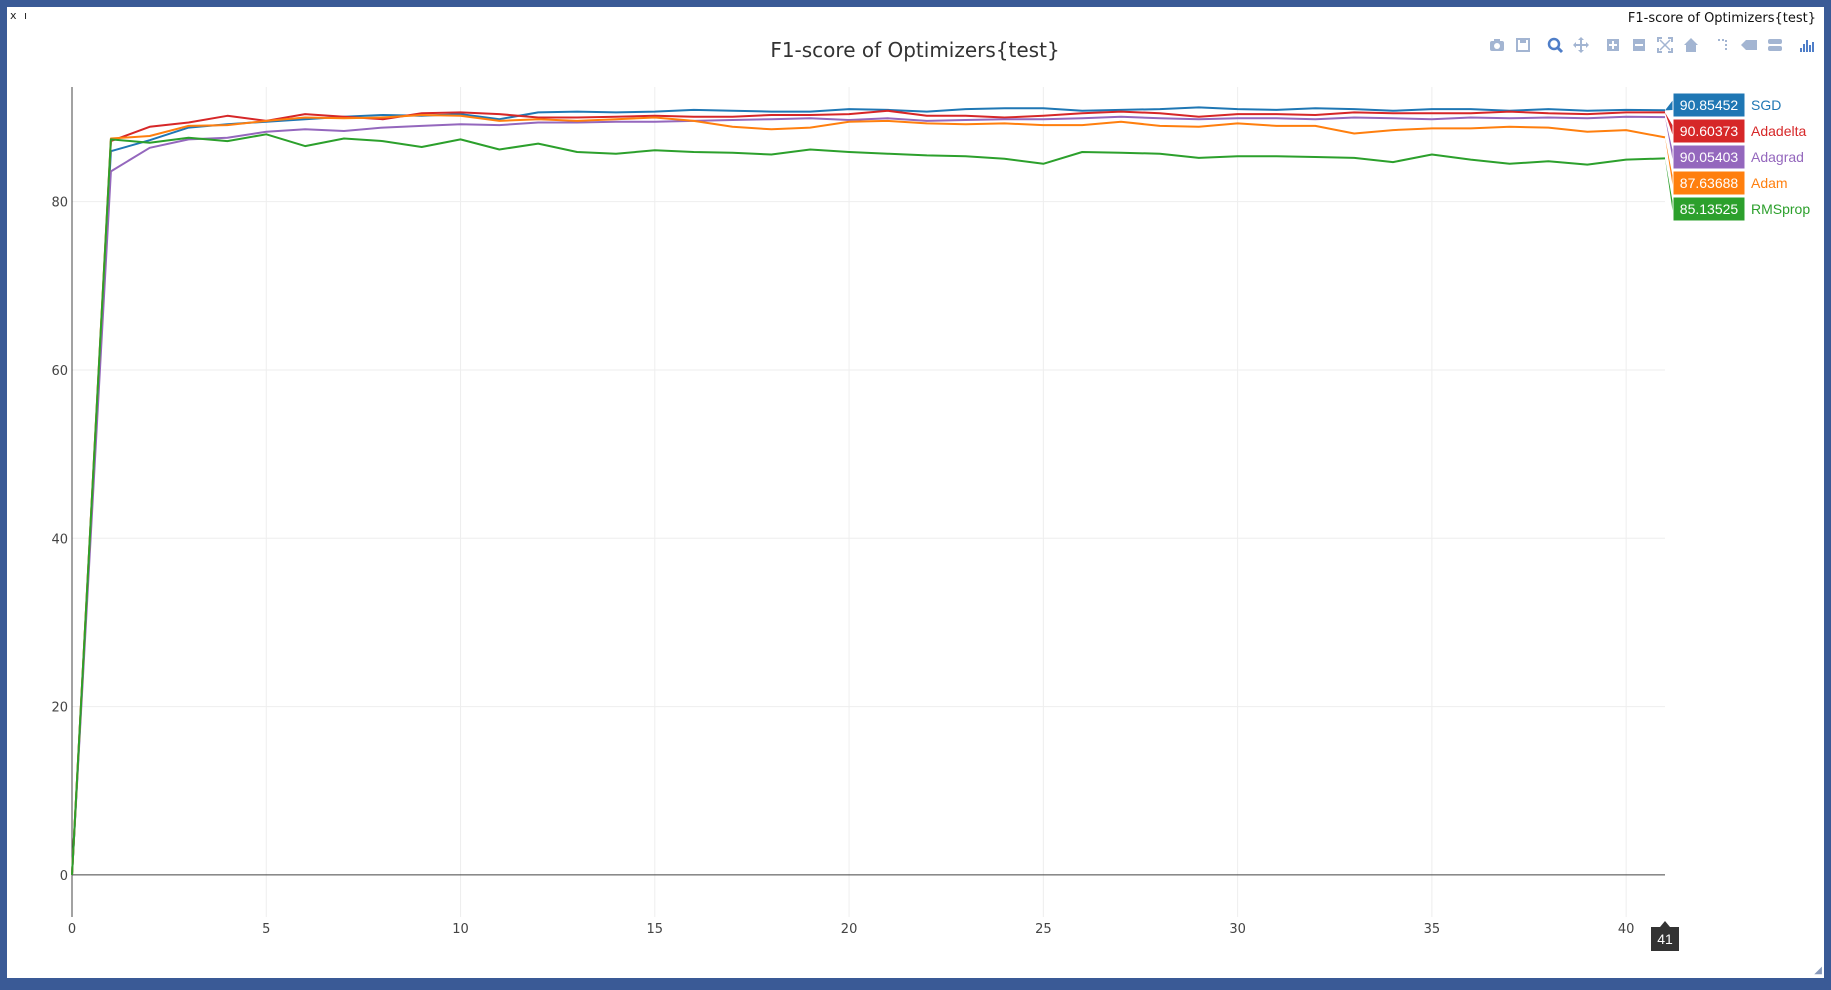 Image resolution: width=1831 pixels, height=990 pixels. I want to click on x-tick-label: 25, so click(1043, 929).